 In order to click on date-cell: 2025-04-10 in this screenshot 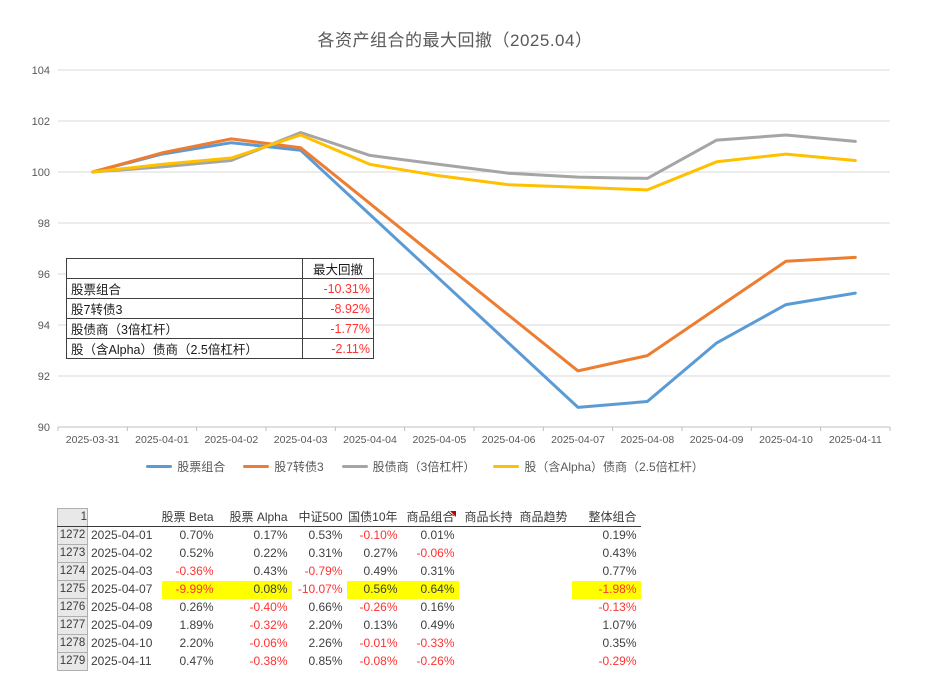, I will do `click(122, 643)`.